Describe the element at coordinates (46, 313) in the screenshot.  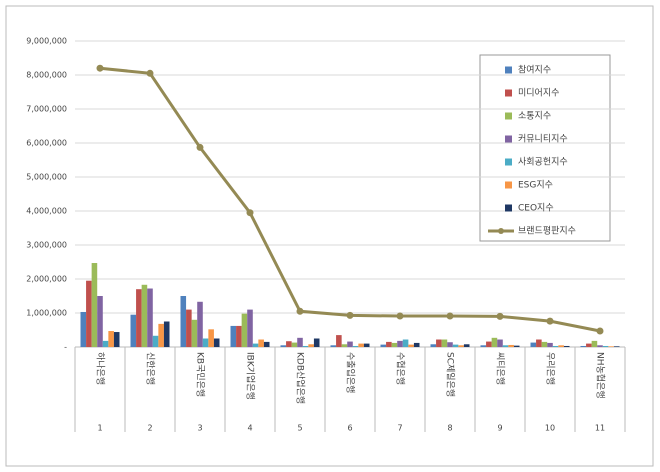
I see `y-tick-label: 1,000,000` at that location.